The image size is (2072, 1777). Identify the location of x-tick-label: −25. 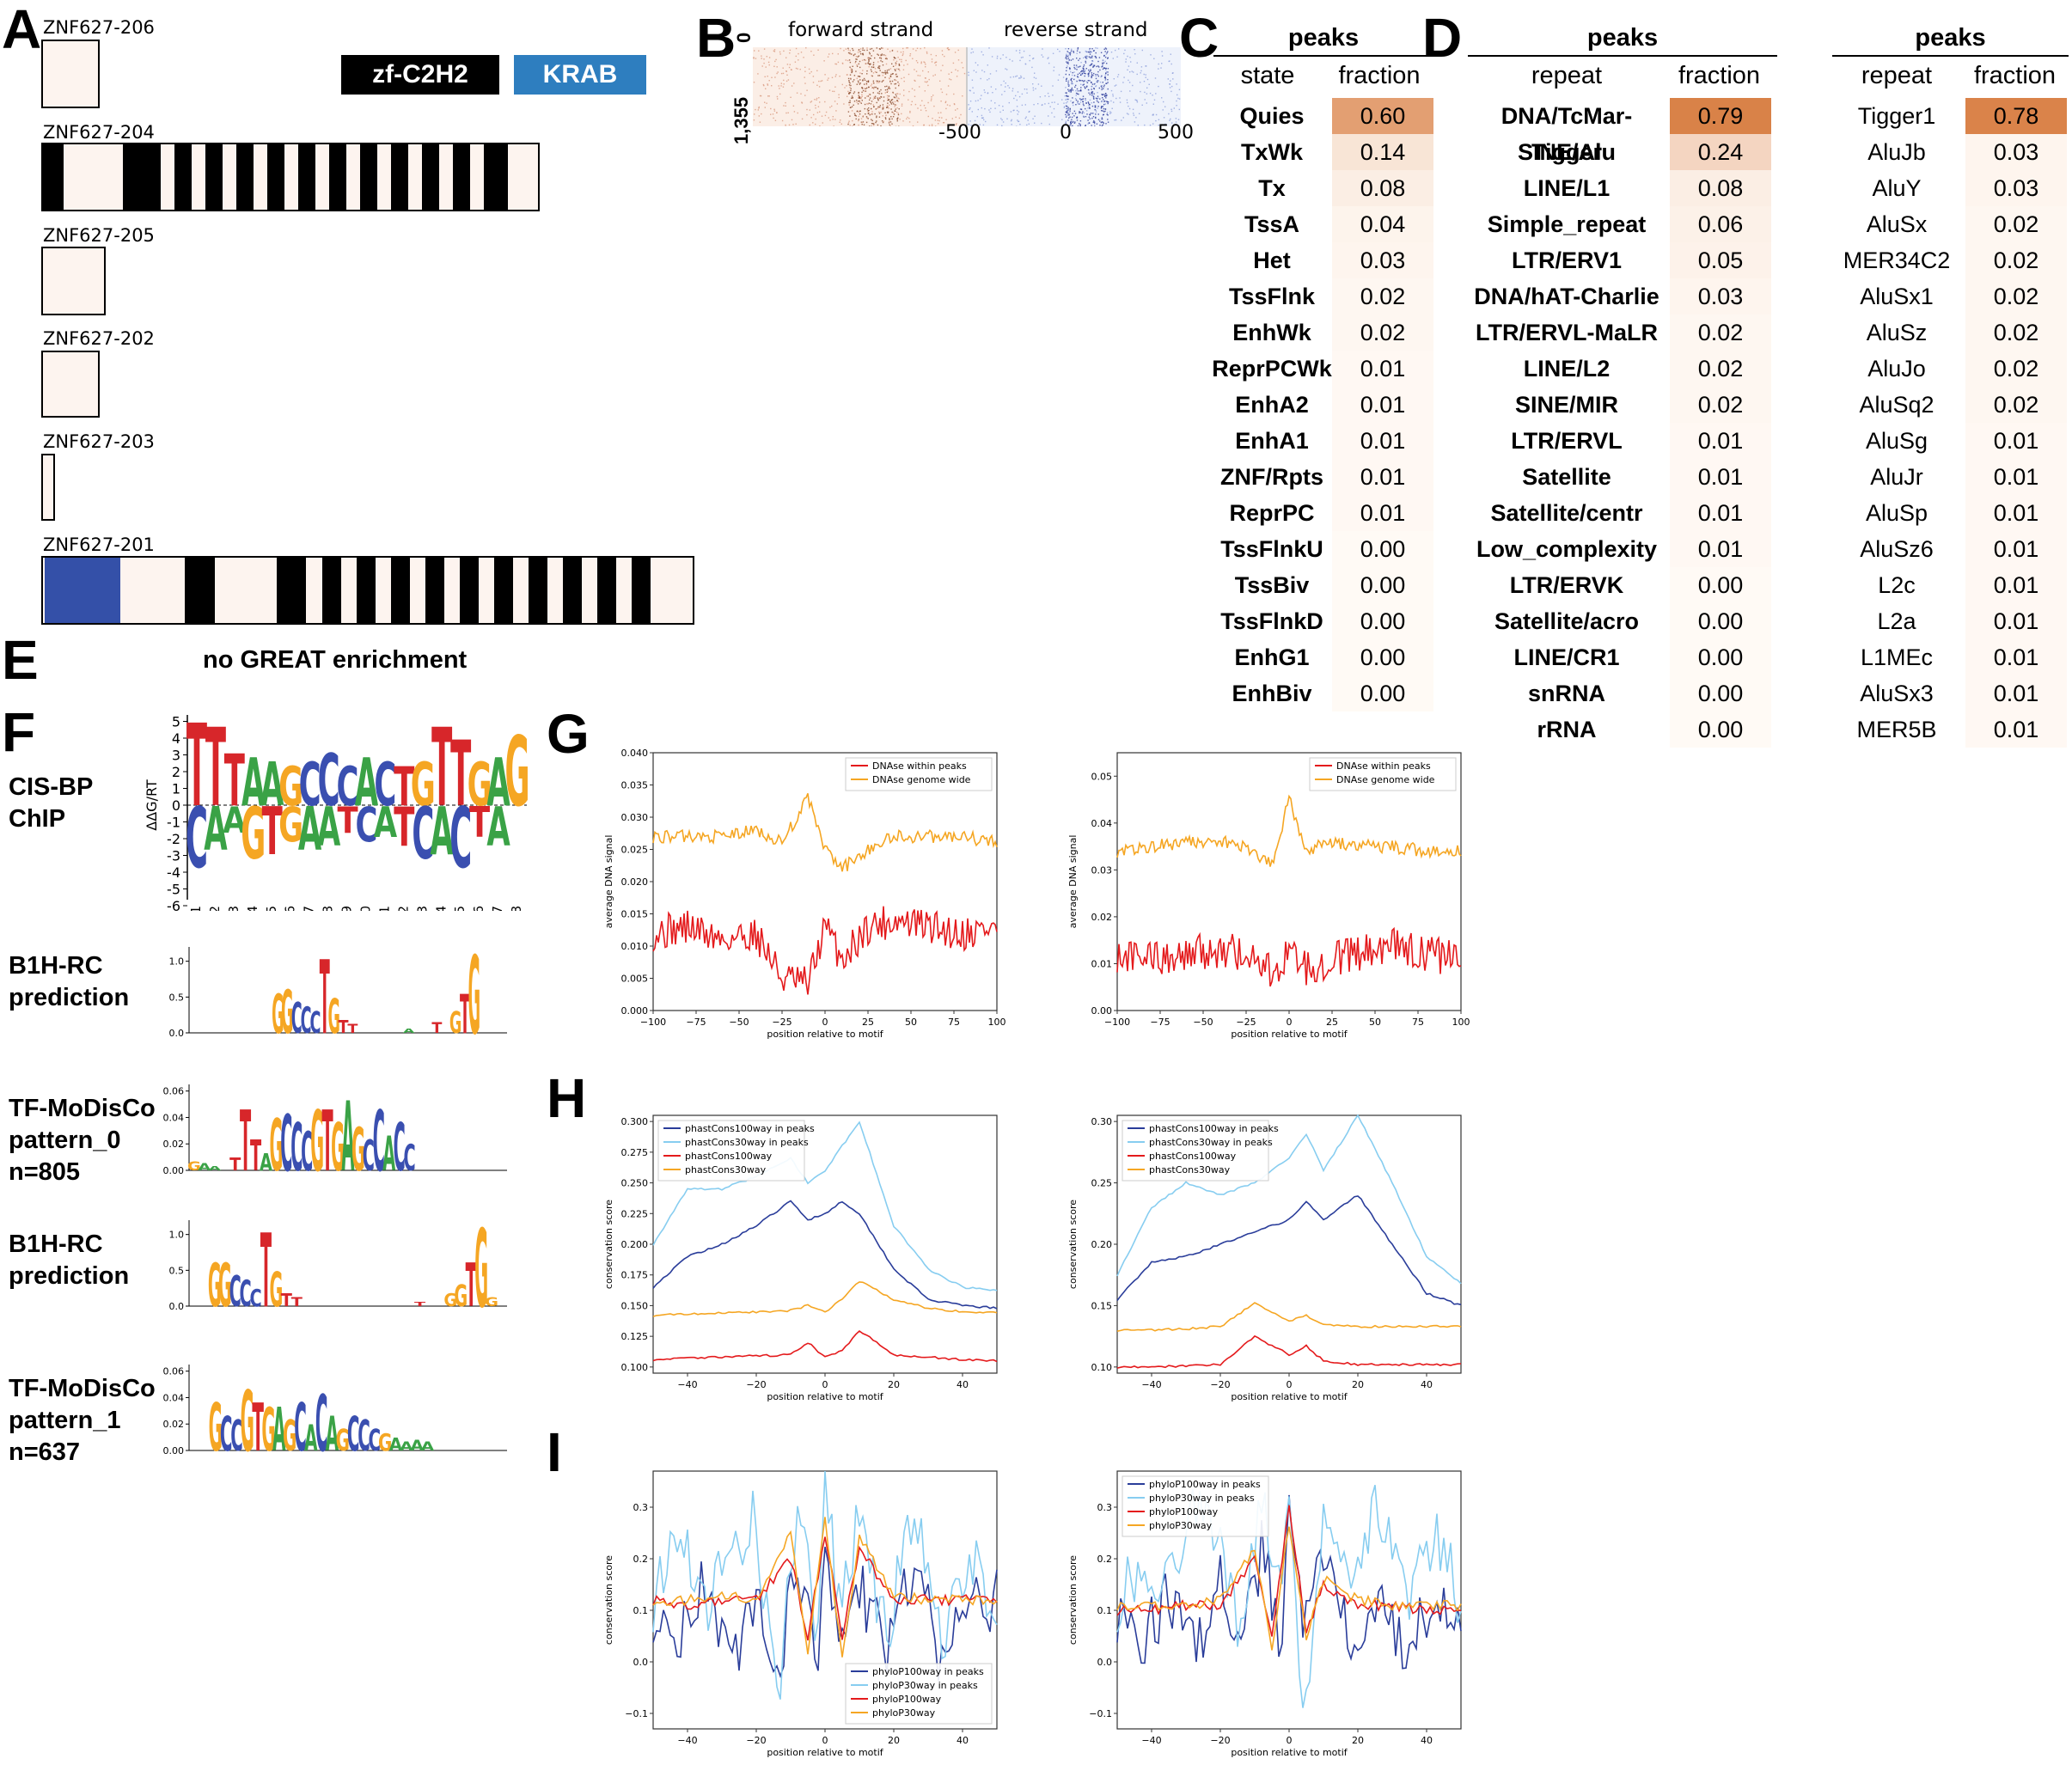
(1246, 1023).